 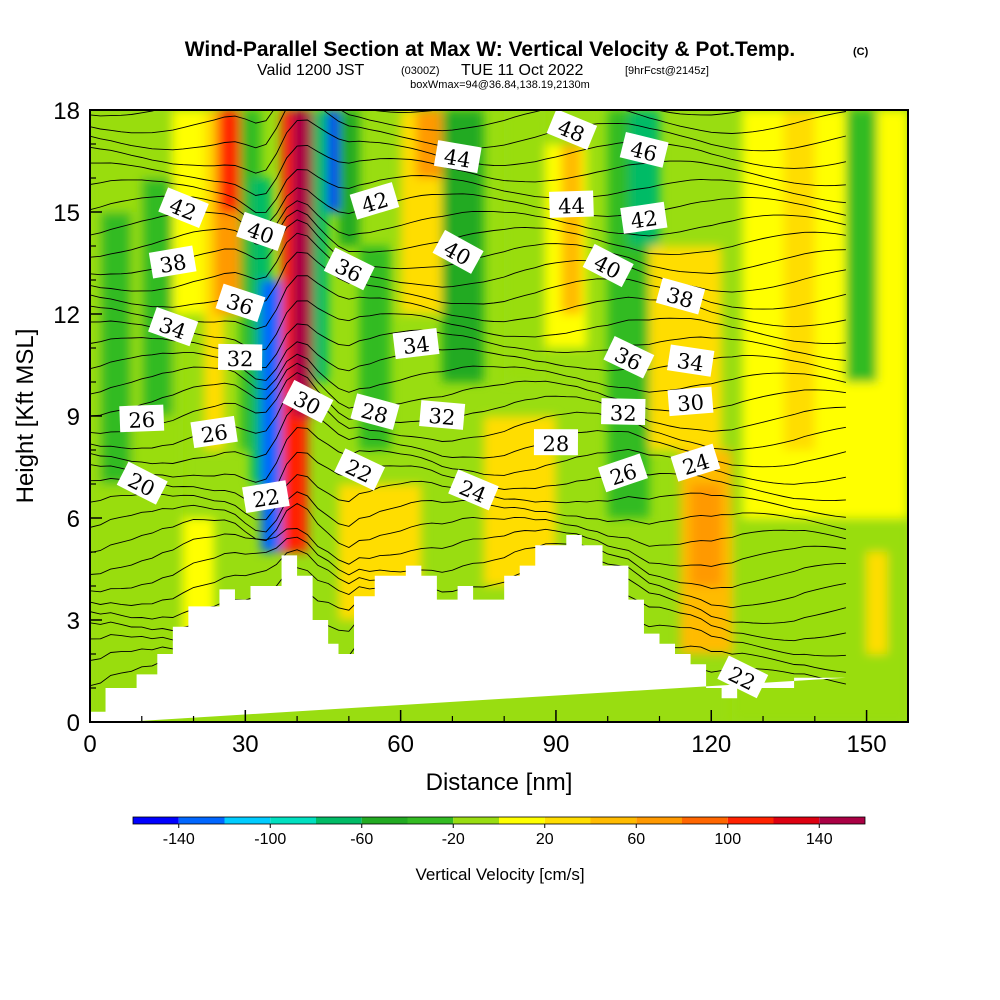 I want to click on theta-contour-label: 40, so click(x=261, y=231).